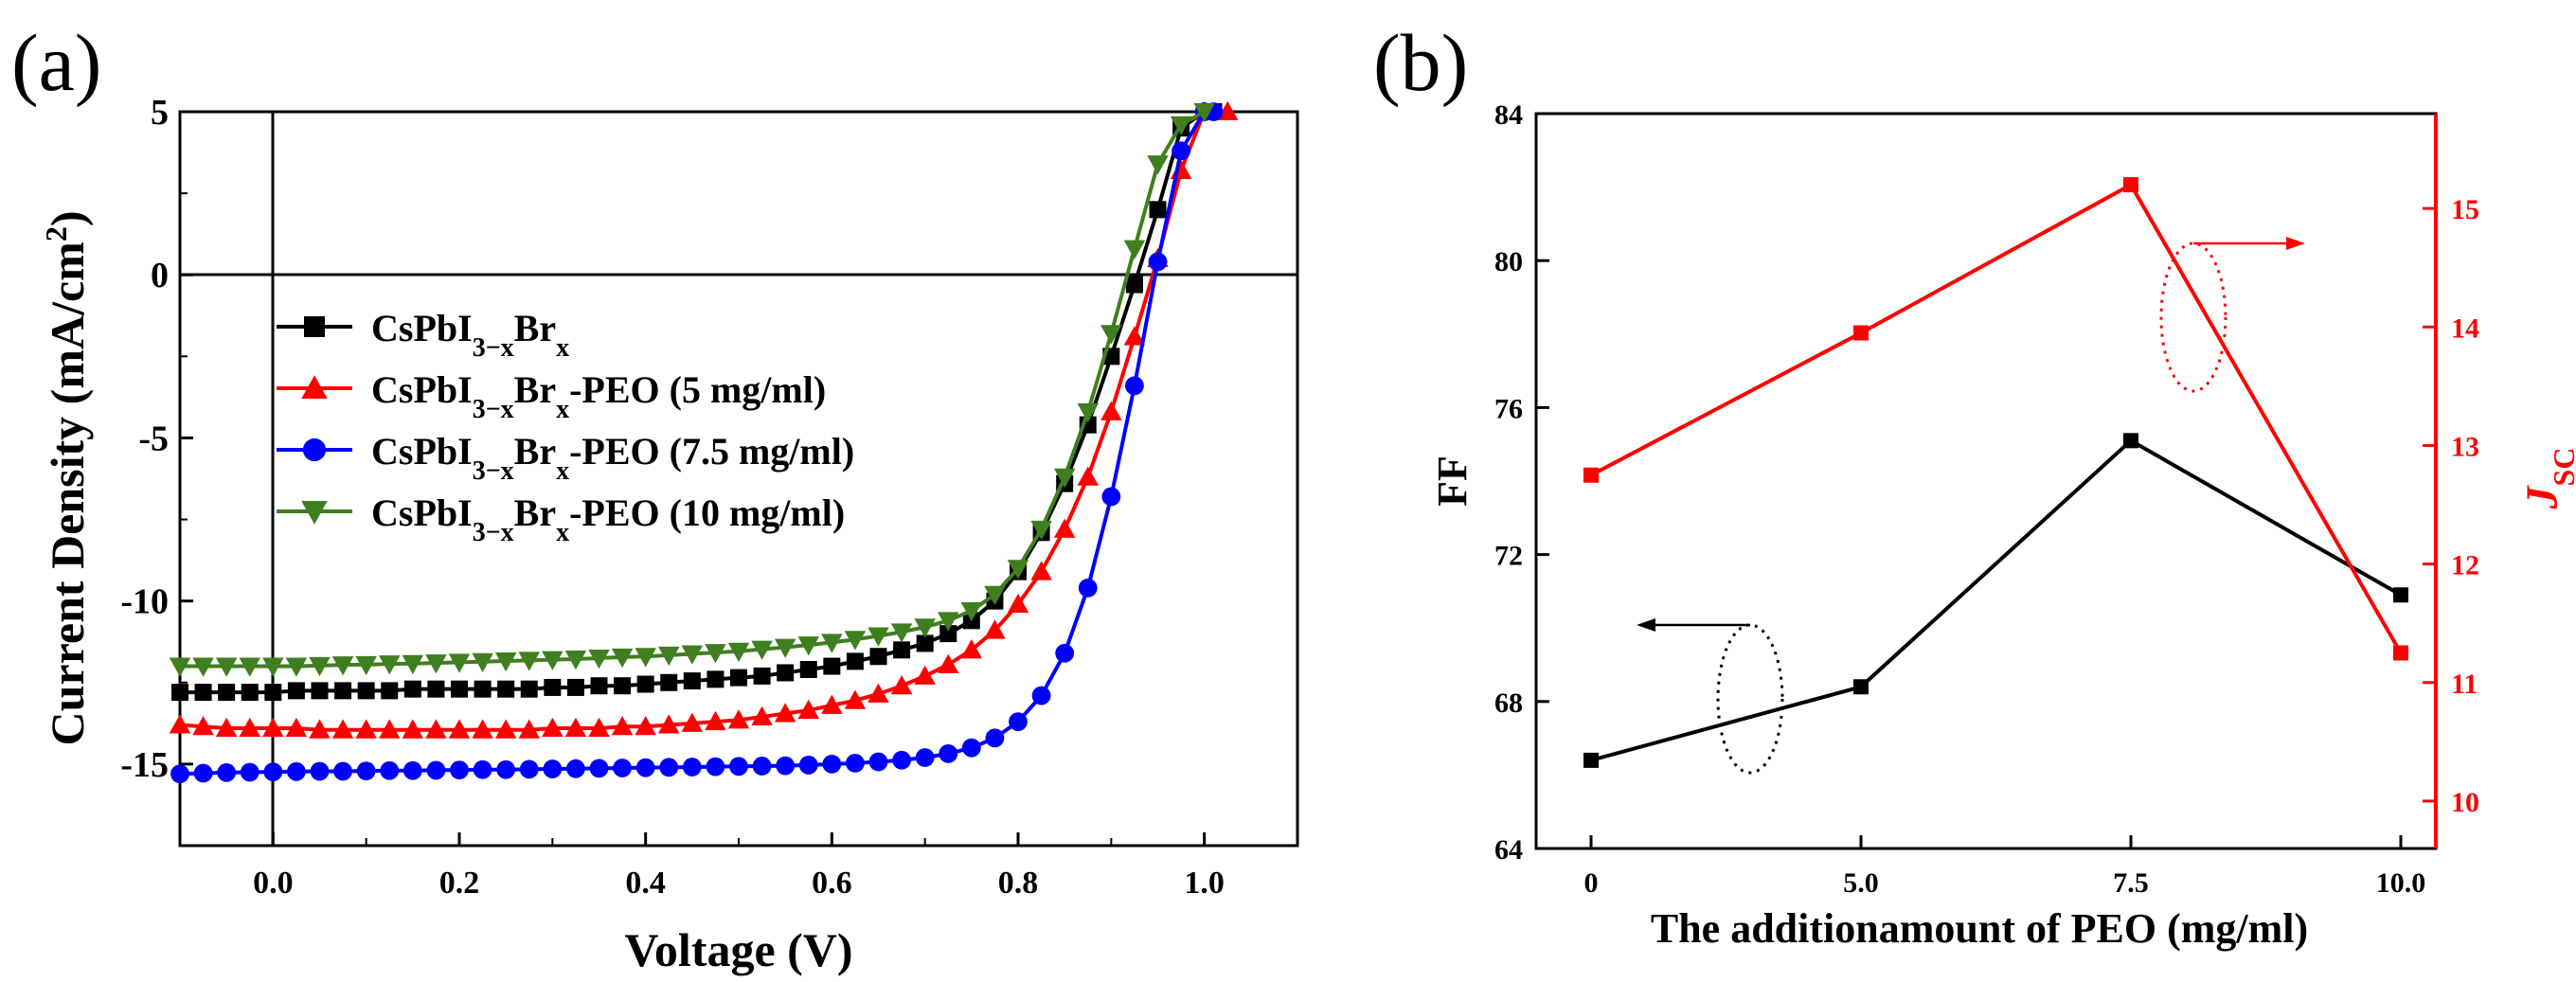  I want to click on legend-item-1: CsPbI3−xBrx-PEO (5 mg/ml), so click(551, 396).